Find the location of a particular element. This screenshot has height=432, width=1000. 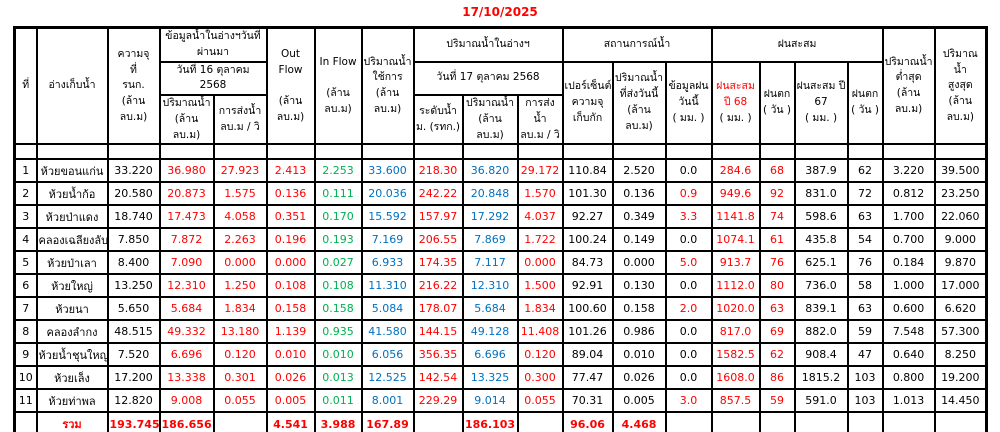

cell-out-flow: 0.005 is located at coordinates (290, 401).